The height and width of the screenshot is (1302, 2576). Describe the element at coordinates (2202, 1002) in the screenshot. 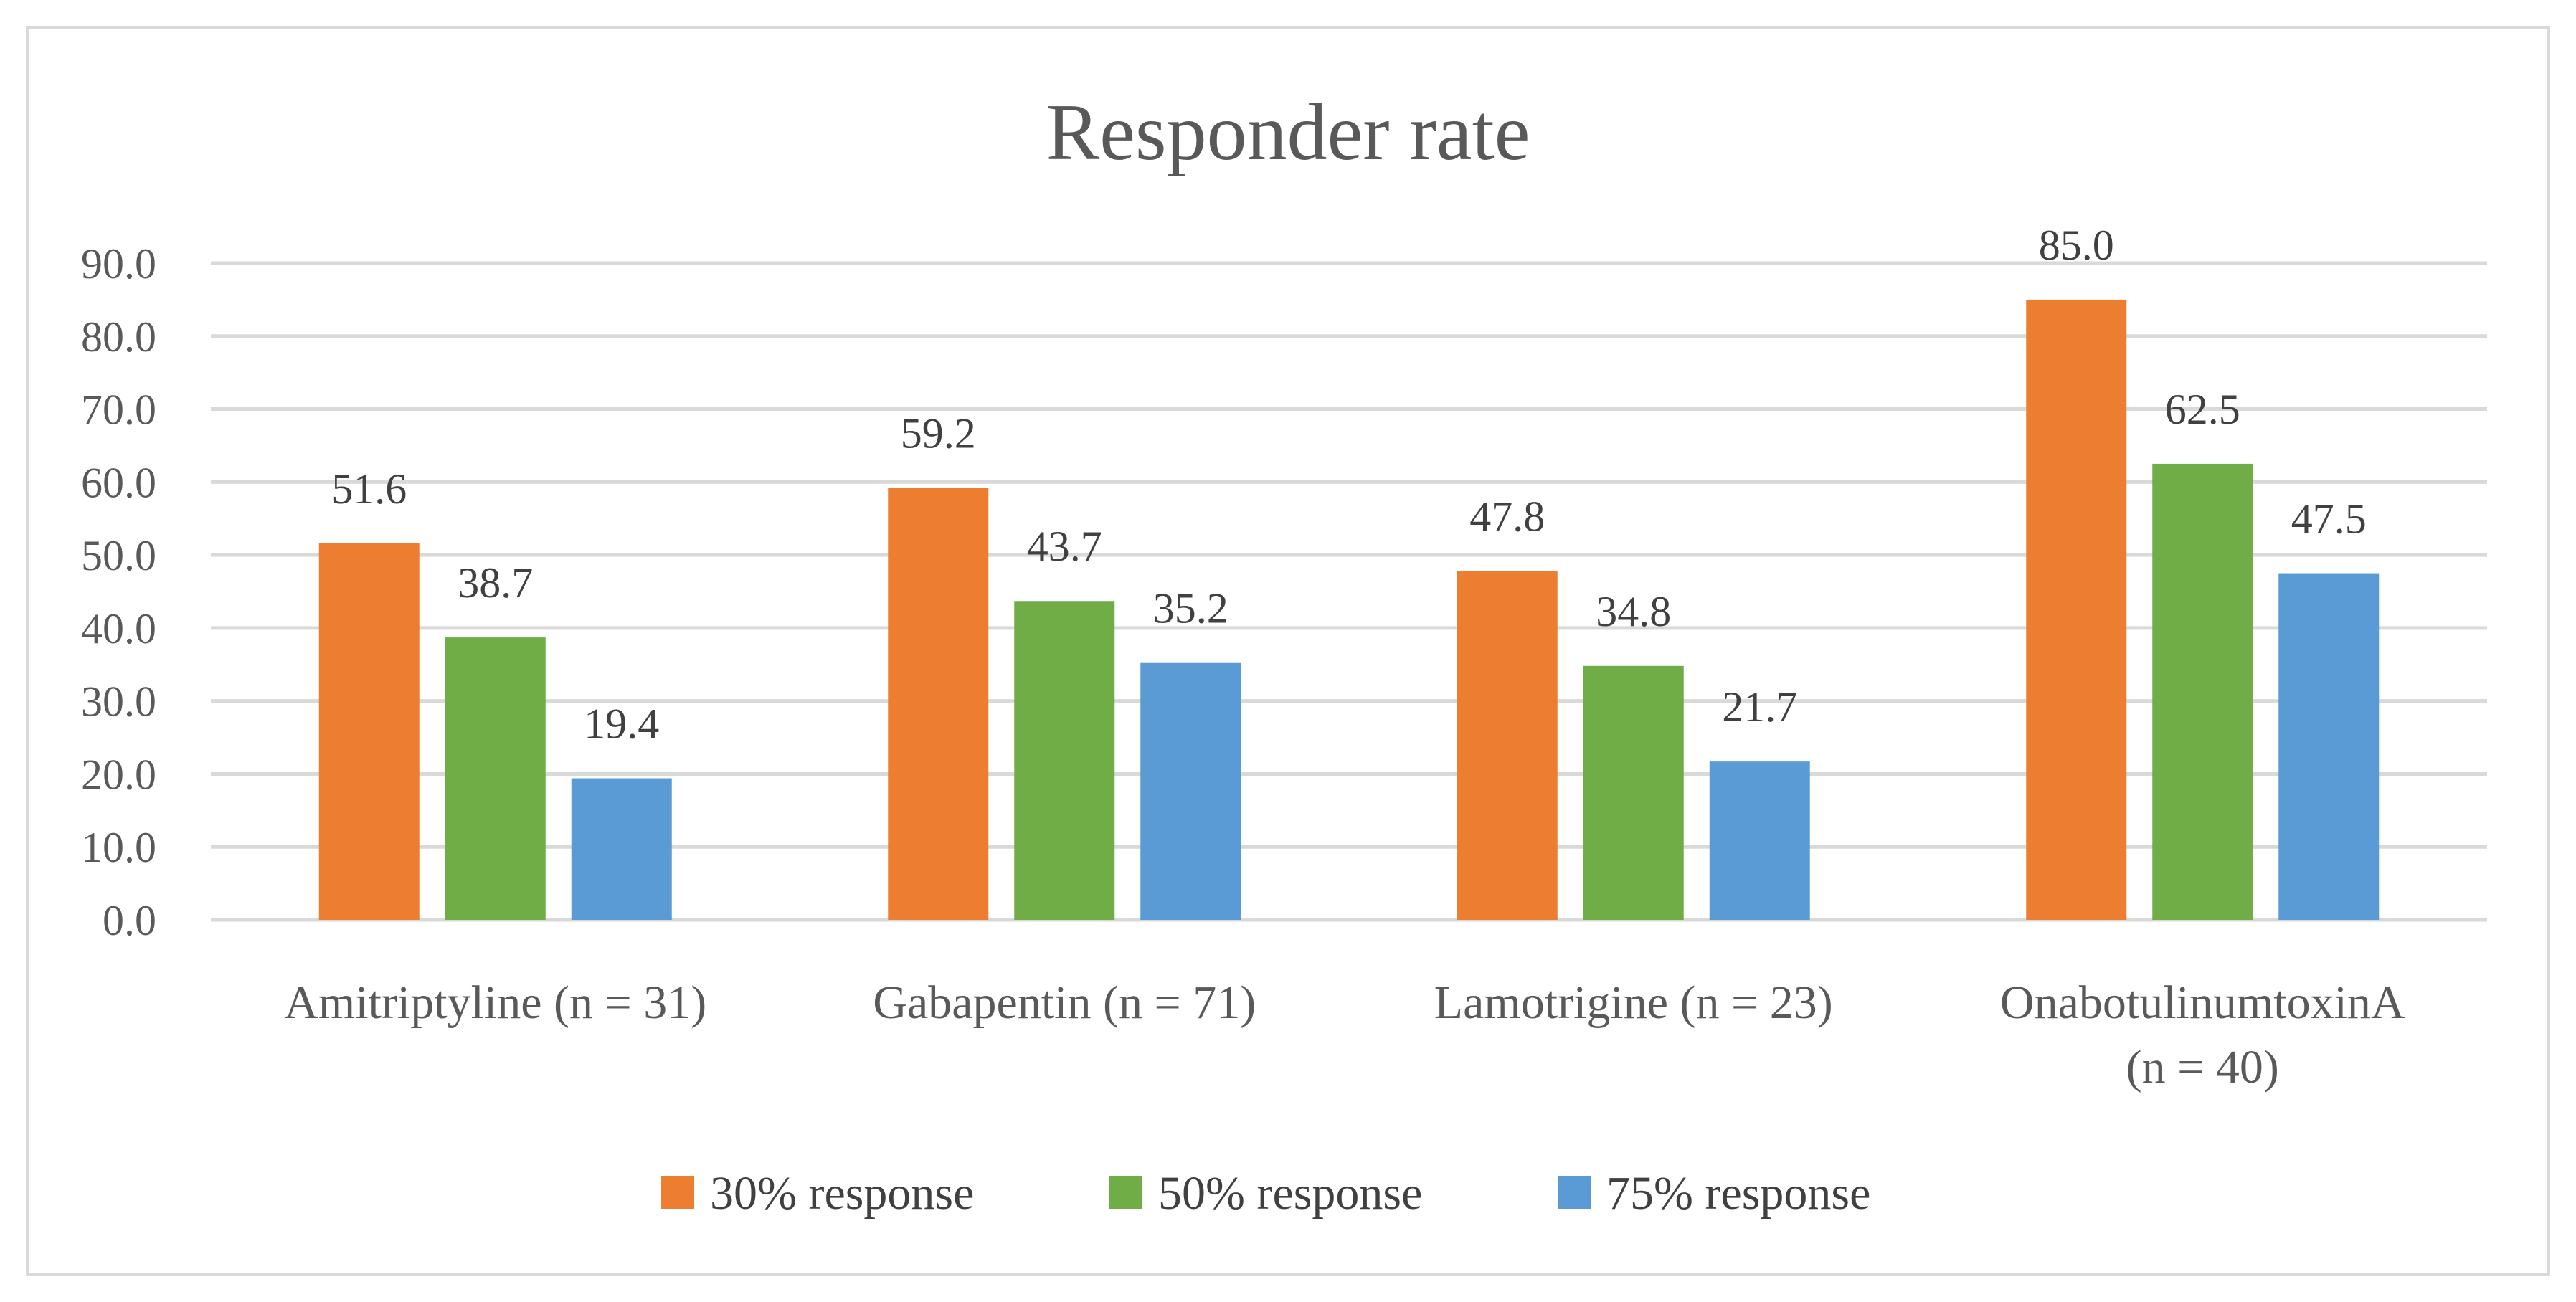

I see `category-label: OnabotulinumtoxinA` at that location.